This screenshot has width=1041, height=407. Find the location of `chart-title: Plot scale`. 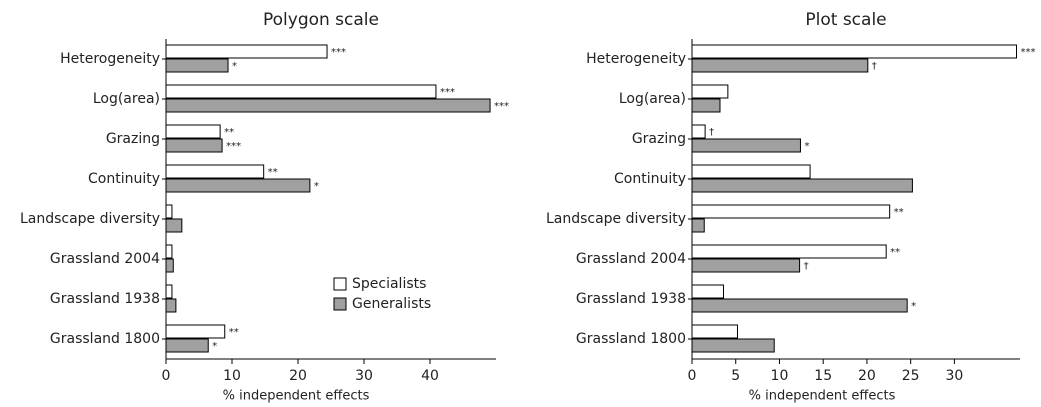

chart-title: Plot scale is located at coordinates (845, 20).